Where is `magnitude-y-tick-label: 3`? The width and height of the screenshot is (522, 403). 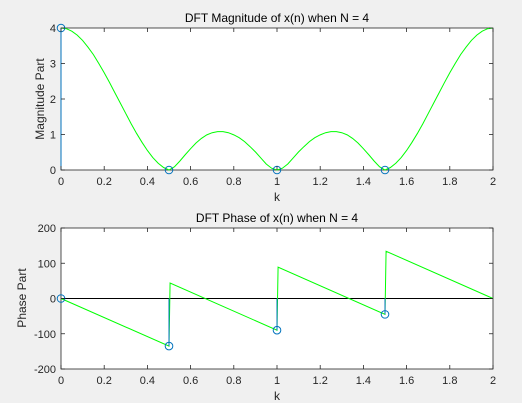
magnitude-y-tick-label: 3 is located at coordinates (53, 65).